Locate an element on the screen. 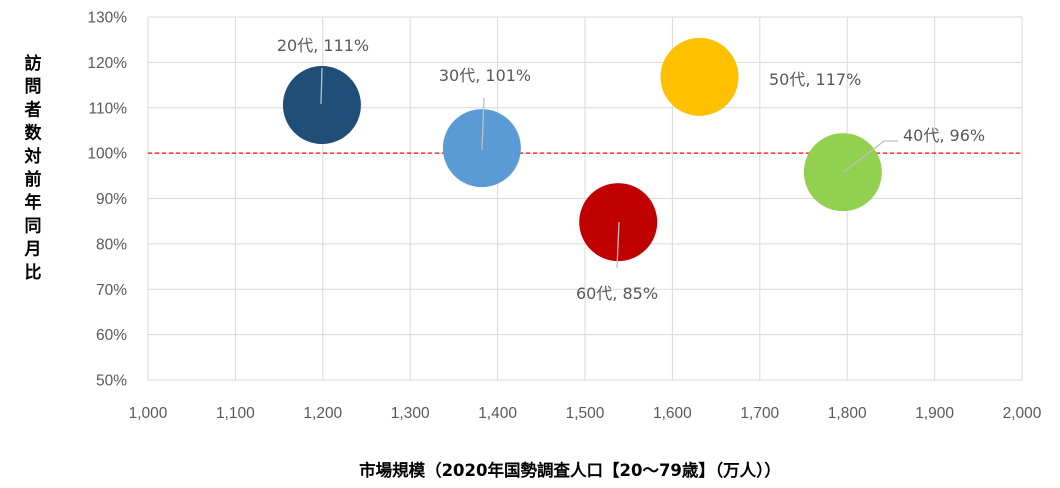 This screenshot has height=488, width=1060. y-axis-title-char: 対 is located at coordinates (33, 156).